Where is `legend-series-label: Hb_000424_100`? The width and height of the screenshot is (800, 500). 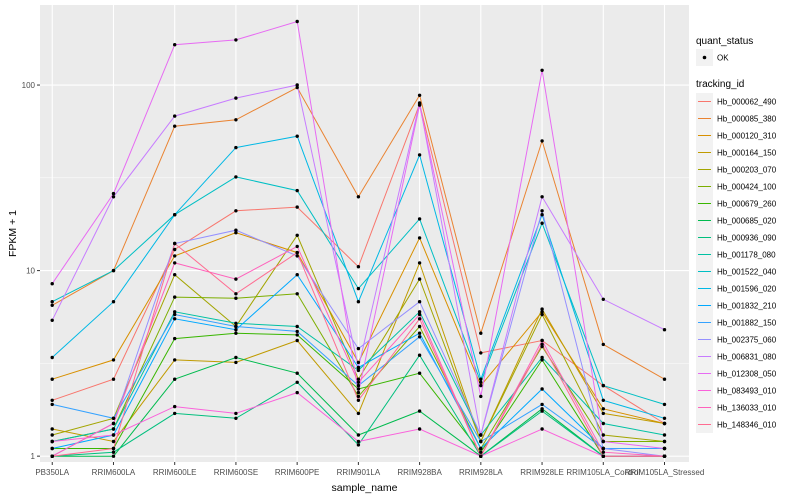 legend-series-label: Hb_000424_100 is located at coordinates (747, 187).